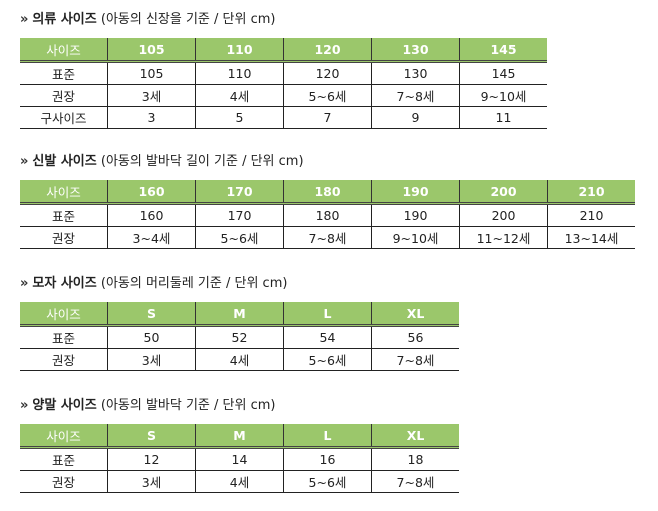  I want to click on table-cell: 54, so click(327, 337).